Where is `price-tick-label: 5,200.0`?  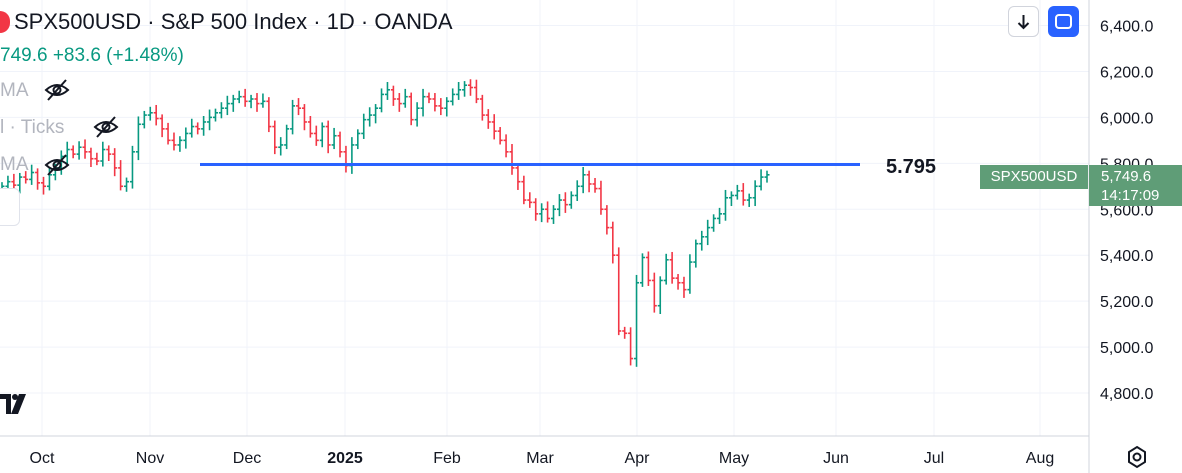 price-tick-label: 5,200.0 is located at coordinates (1126, 302).